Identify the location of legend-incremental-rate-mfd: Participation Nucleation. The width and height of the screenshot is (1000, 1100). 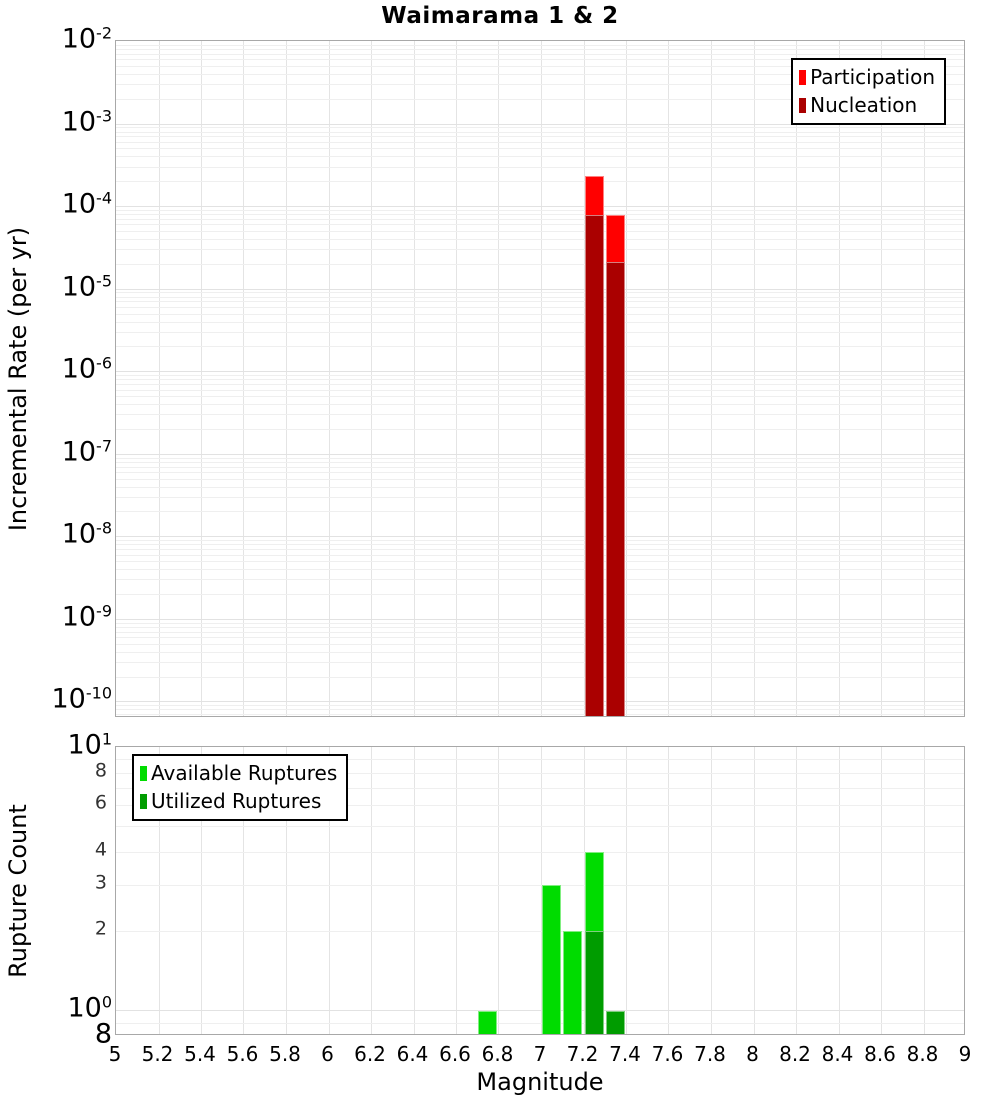
(868, 91).